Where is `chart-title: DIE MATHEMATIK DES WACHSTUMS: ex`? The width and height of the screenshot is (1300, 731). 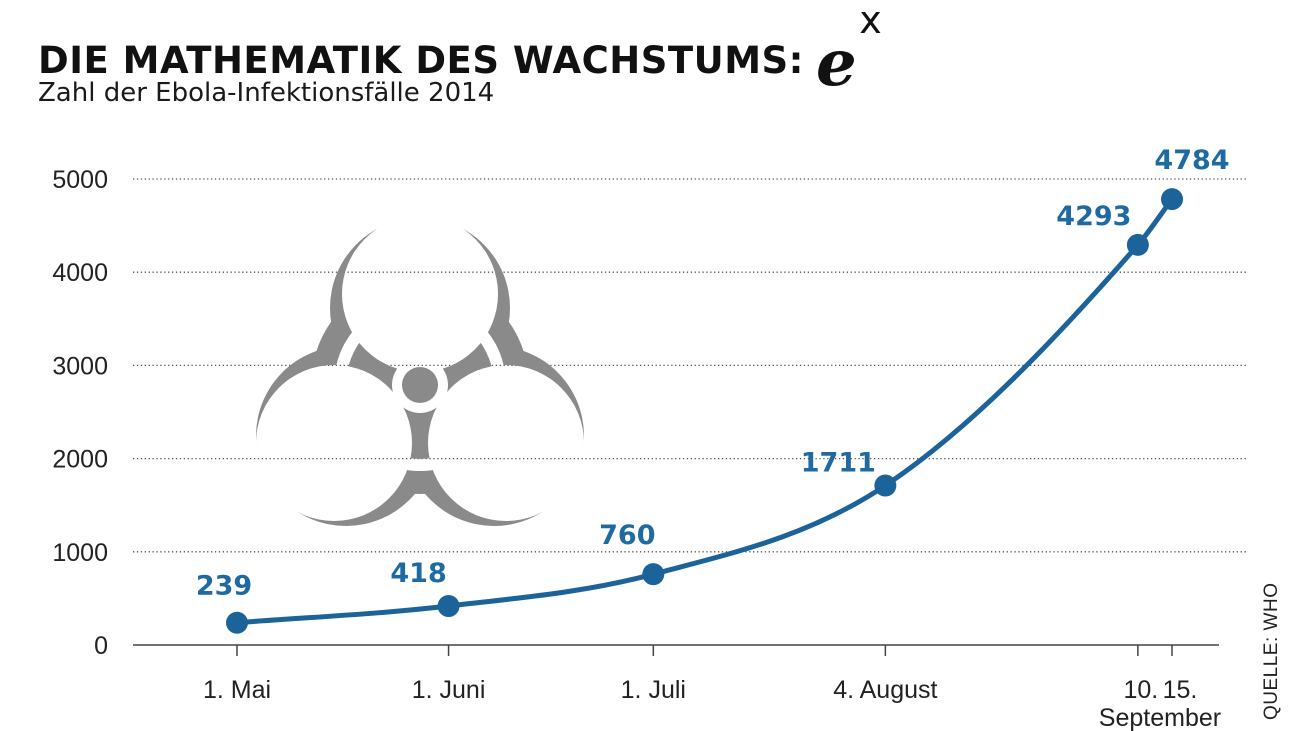 chart-title: DIE MATHEMATIK DES WACHSTUMS: ex is located at coordinates (460, 50).